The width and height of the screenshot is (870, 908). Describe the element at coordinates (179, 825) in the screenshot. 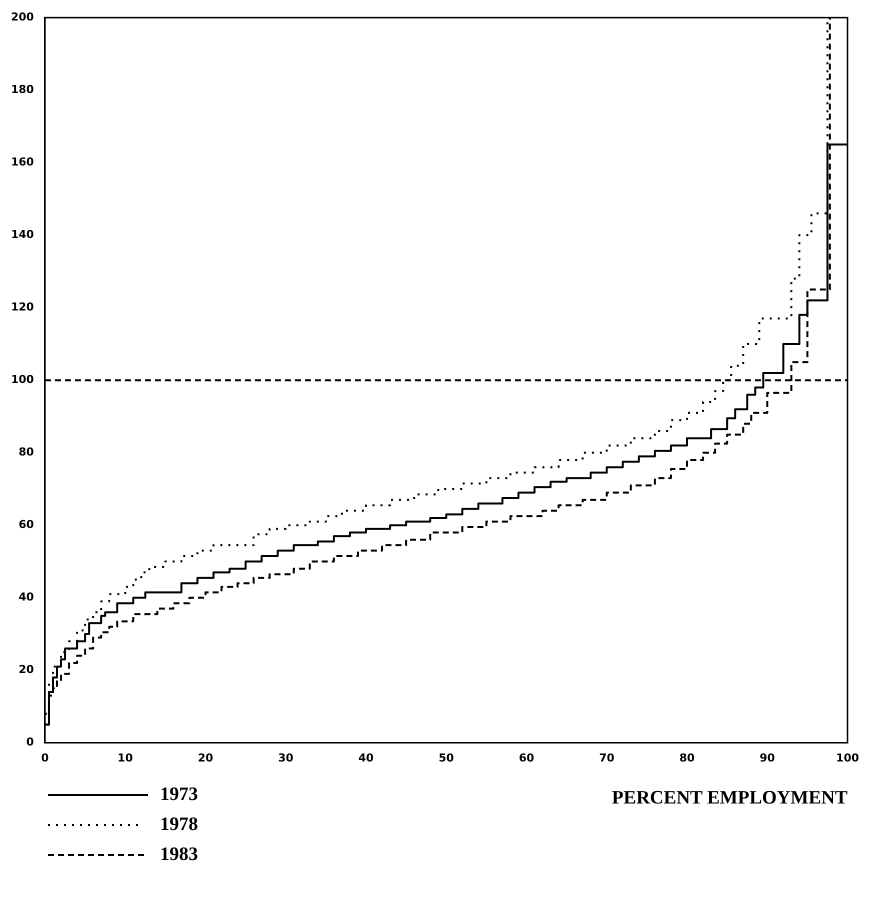

I see `legend-label: 1978` at that location.